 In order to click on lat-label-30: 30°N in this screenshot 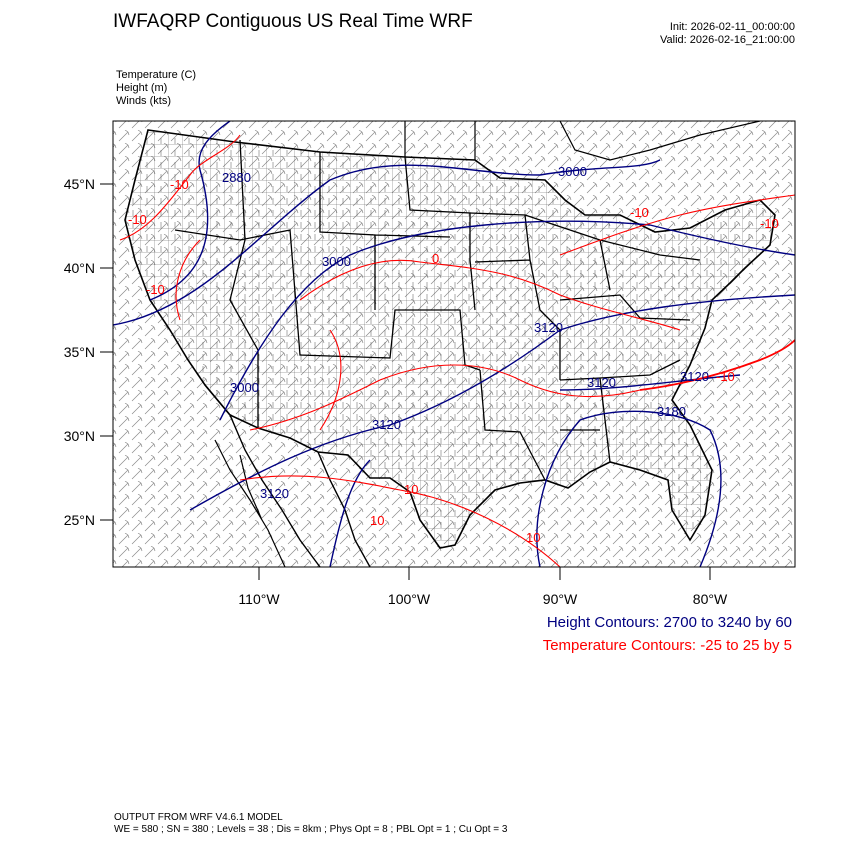, I will do `click(79, 436)`.